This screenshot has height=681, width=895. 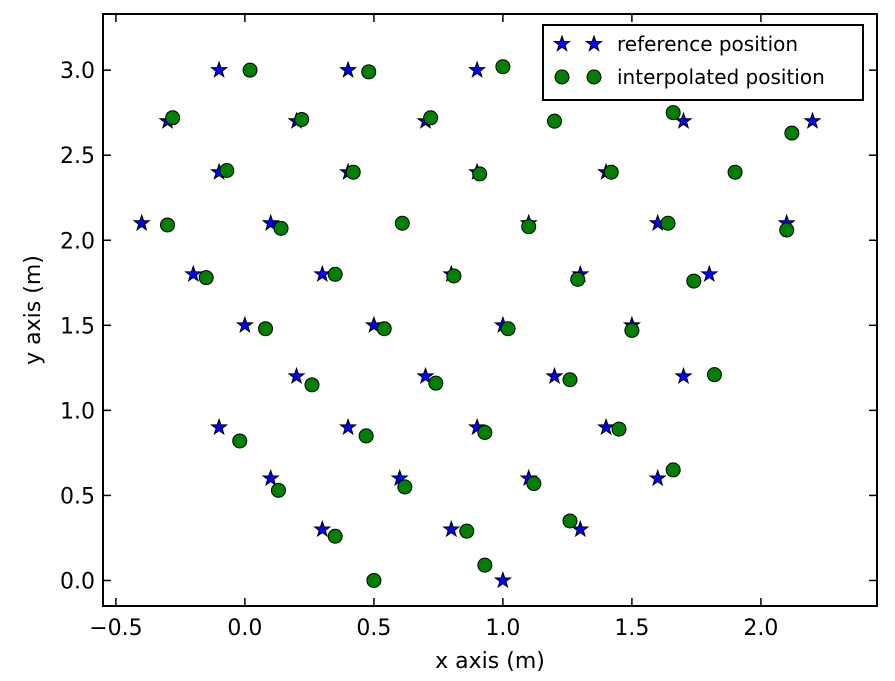 What do you see at coordinates (77, 326) in the screenshot?
I see `y-tick-label: 1.5` at bounding box center [77, 326].